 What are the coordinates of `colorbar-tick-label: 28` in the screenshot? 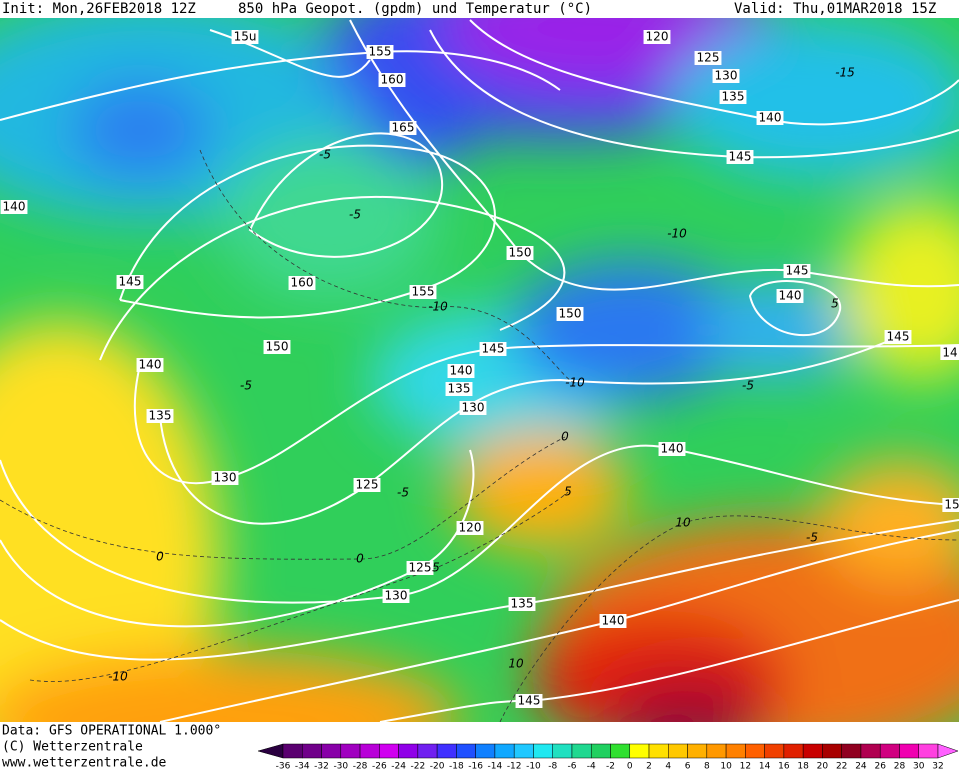 It's located at (900, 766).